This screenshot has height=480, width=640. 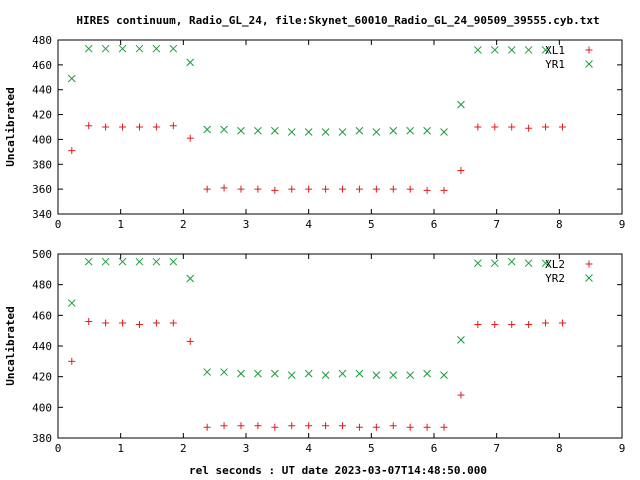 I want to click on x-tick-label: 0, so click(x=58, y=448).